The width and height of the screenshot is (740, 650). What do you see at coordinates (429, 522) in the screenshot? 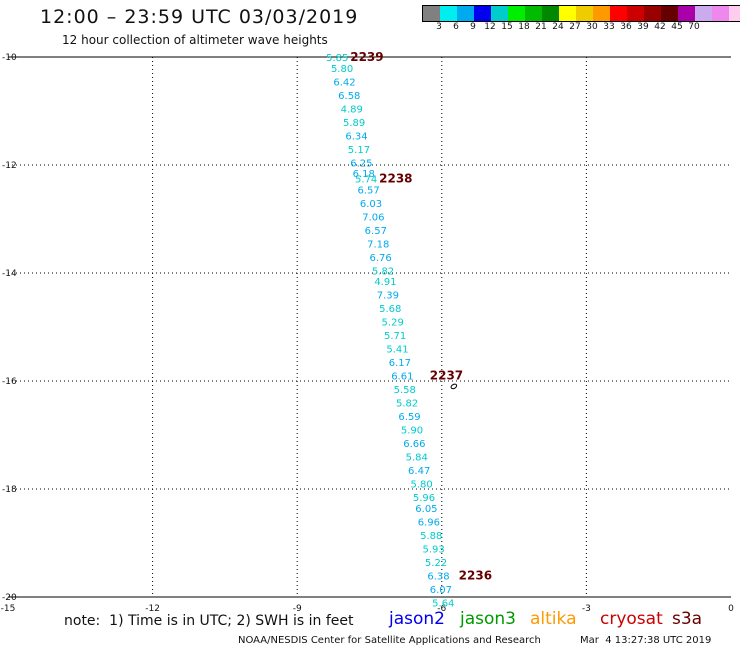
I see `wave-height-value: 6.96` at bounding box center [429, 522].